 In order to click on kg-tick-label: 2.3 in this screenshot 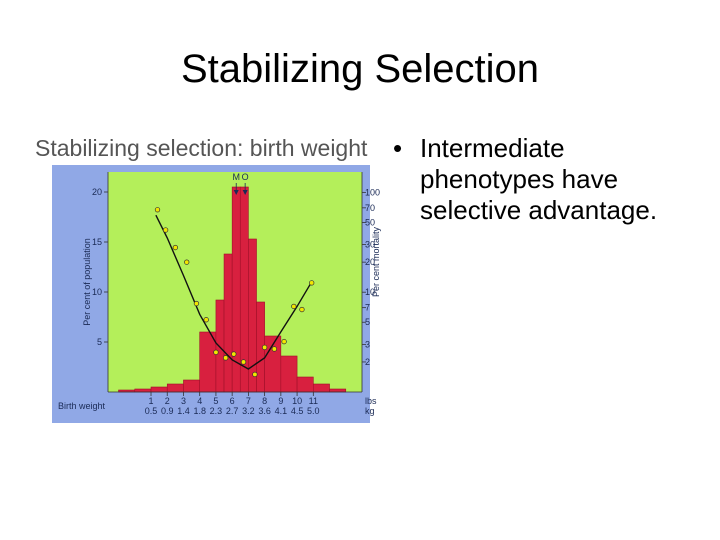, I will do `click(216, 411)`.